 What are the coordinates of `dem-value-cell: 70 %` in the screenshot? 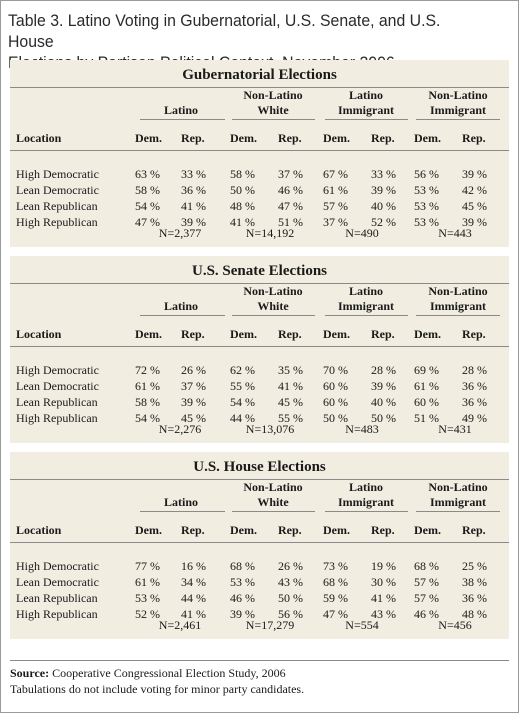 It's located at (335, 370).